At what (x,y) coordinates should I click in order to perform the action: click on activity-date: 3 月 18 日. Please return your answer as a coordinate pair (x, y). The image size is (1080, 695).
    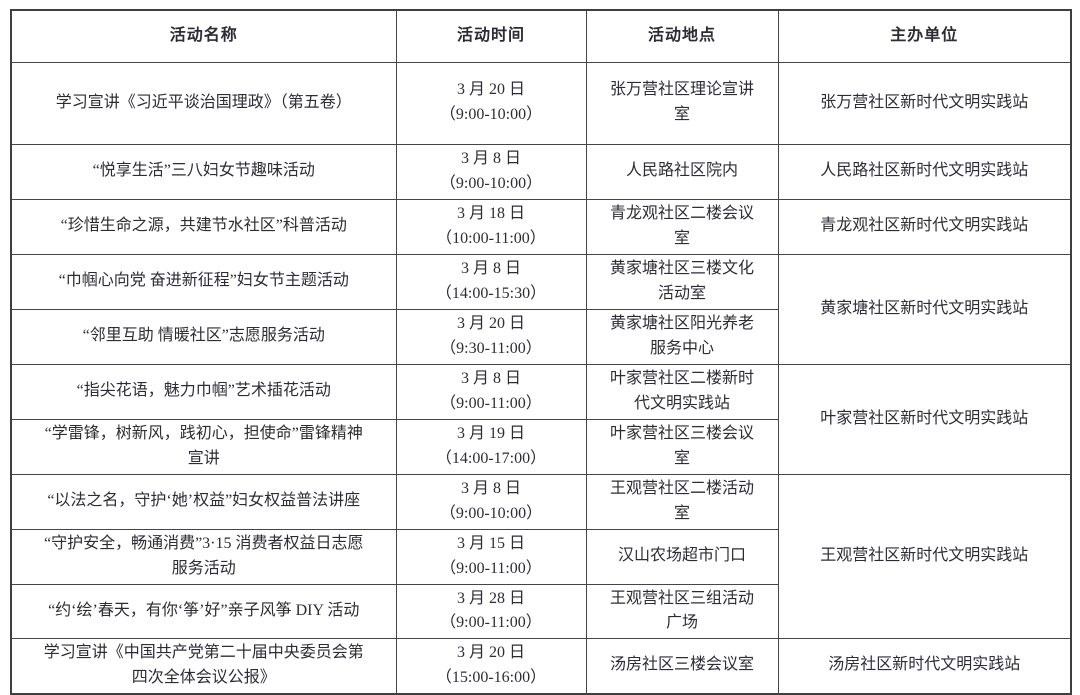
    Looking at the image, I should click on (490, 213).